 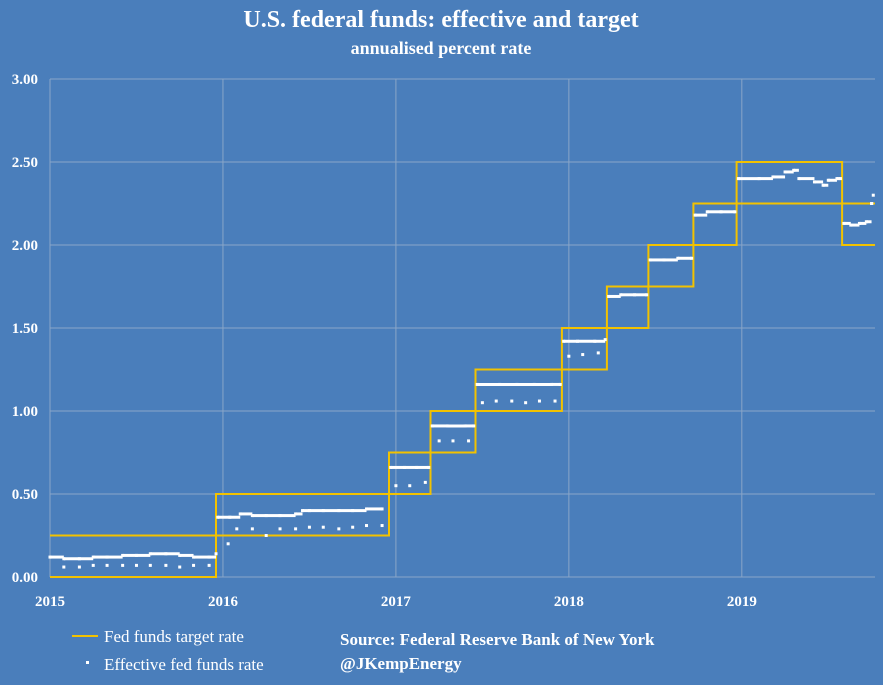 What do you see at coordinates (174, 636) in the screenshot?
I see `legend-target-label: Fed funds target rate` at bounding box center [174, 636].